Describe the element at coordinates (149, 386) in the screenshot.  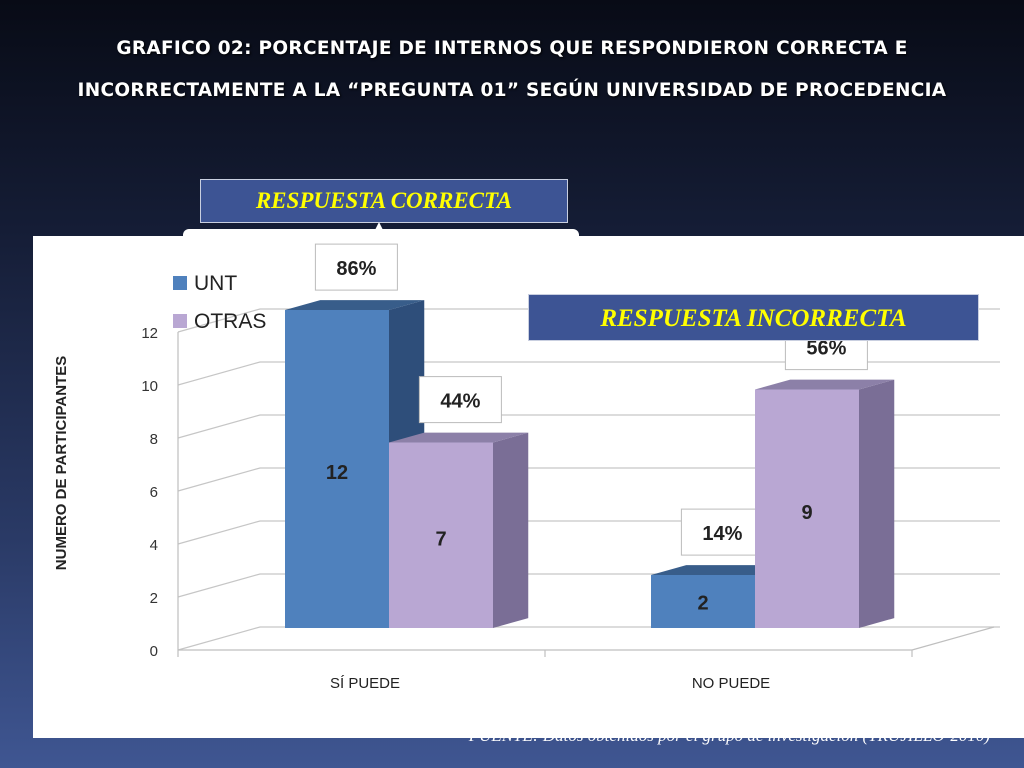
I see `y-tick-label: 10` at that location.